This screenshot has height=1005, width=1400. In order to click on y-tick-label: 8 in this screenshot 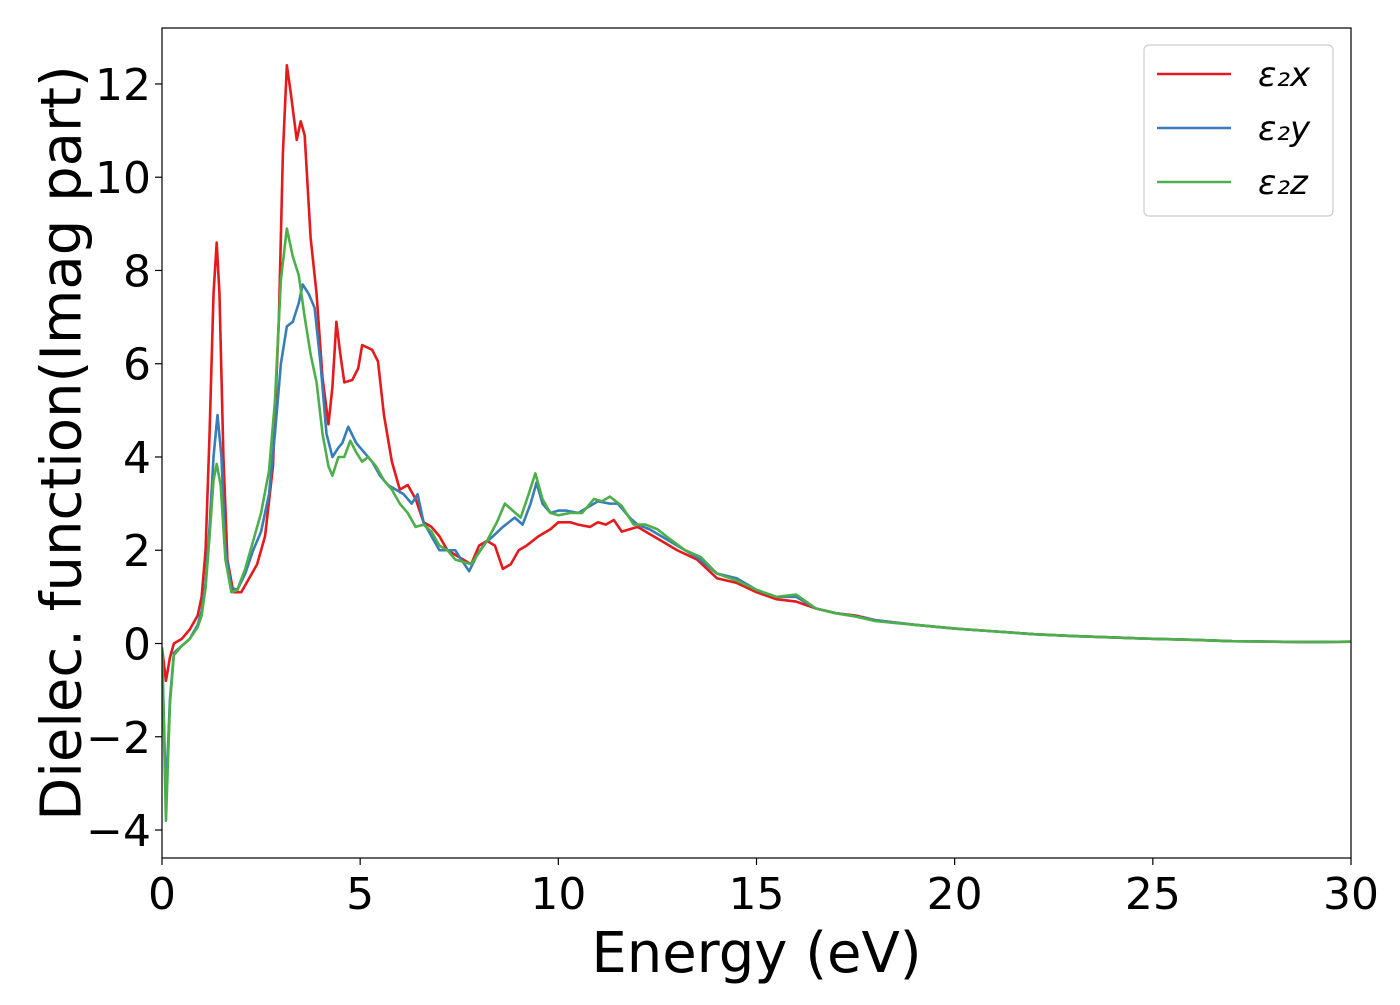, I will do `click(137, 271)`.